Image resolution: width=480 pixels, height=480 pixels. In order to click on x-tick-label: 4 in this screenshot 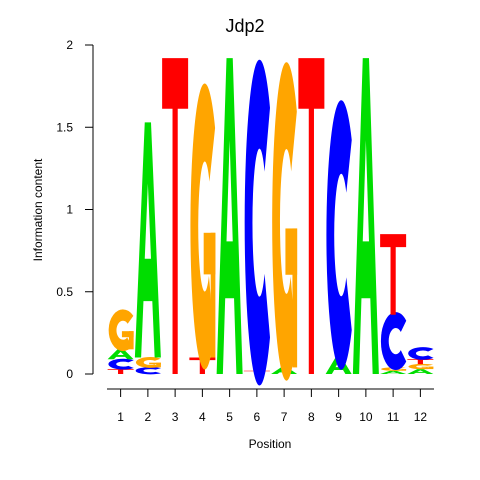, I will do `click(202, 417)`.